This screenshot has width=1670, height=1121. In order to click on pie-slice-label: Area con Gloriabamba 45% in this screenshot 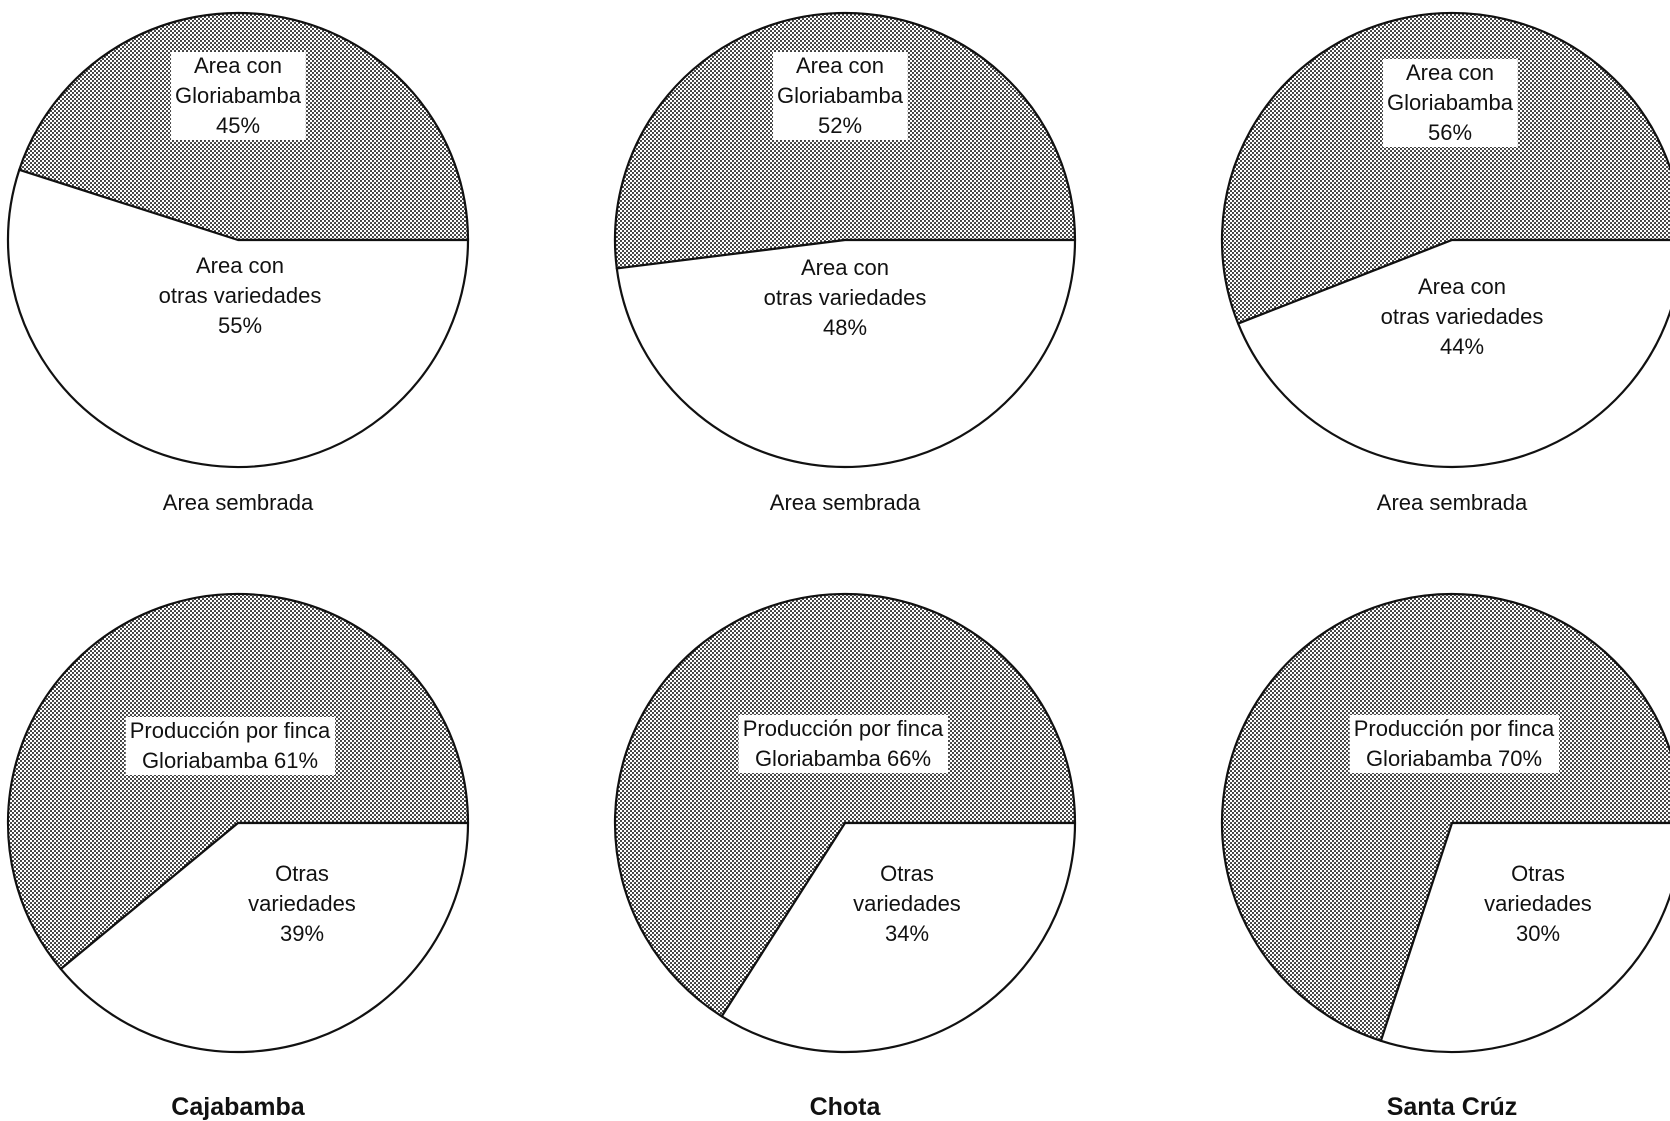, I will do `click(238, 96)`.